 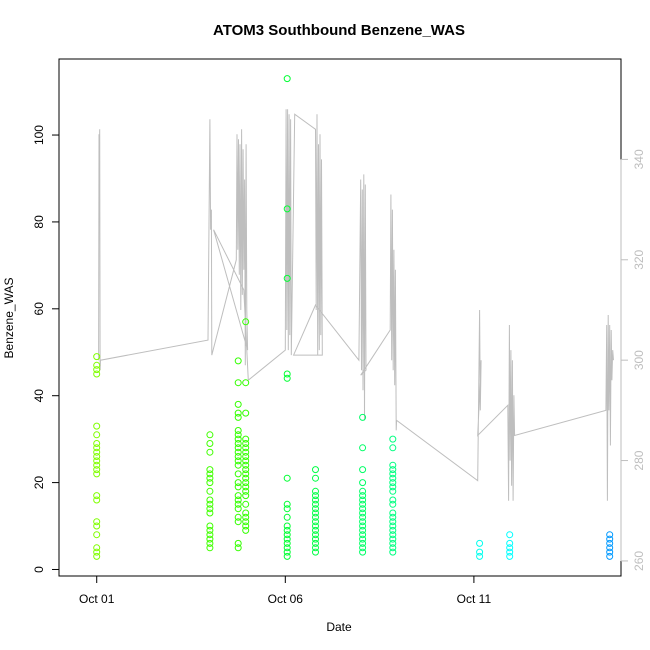 I want to click on y-axis-right: 260 280 300 320 340, so click(x=633, y=360).